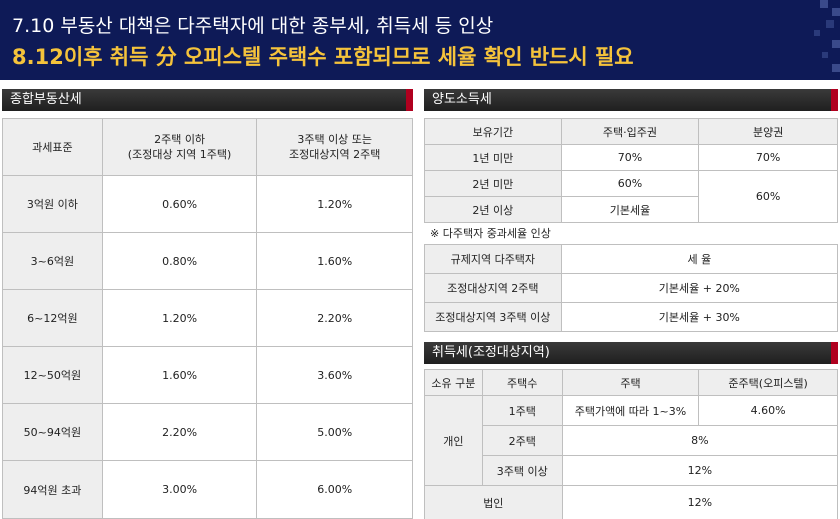 This screenshot has width=840, height=519. What do you see at coordinates (52, 432) in the screenshot?
I see `jongbu-base-cell: 50~94억원` at bounding box center [52, 432].